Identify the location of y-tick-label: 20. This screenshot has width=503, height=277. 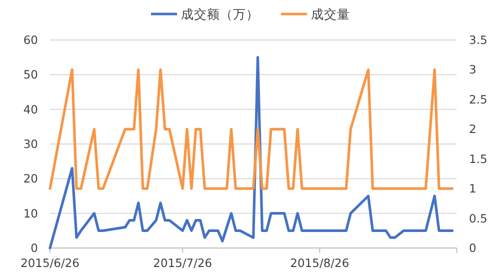
(30, 179).